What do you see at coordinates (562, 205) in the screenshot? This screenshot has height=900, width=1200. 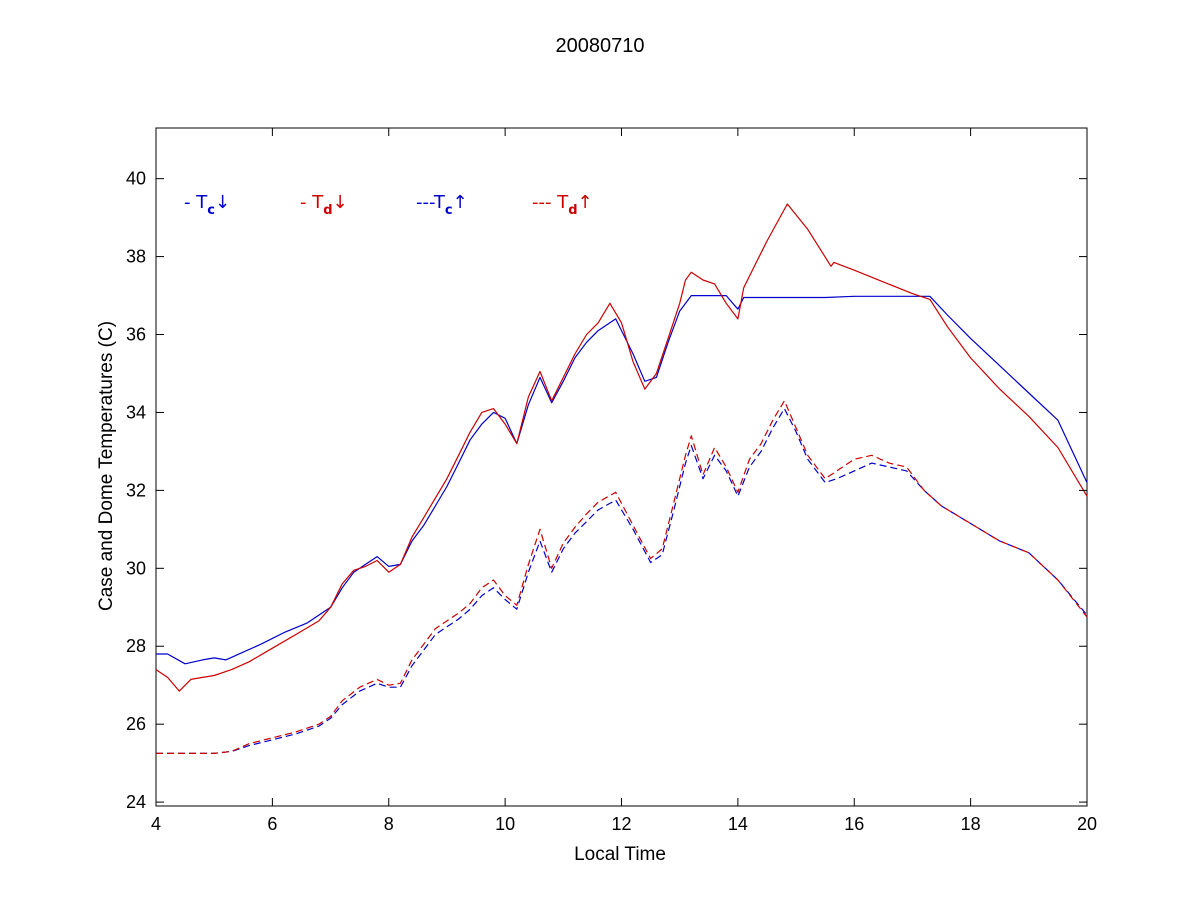 I see `legend-entry-4: --- Td↑` at bounding box center [562, 205].